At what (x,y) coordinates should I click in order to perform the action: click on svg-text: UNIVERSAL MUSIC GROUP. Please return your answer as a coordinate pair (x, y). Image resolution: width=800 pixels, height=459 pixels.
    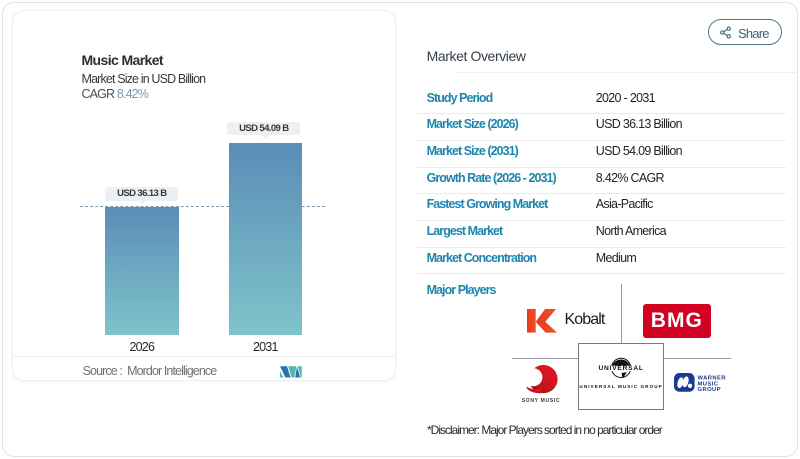
    Looking at the image, I should click on (620, 386).